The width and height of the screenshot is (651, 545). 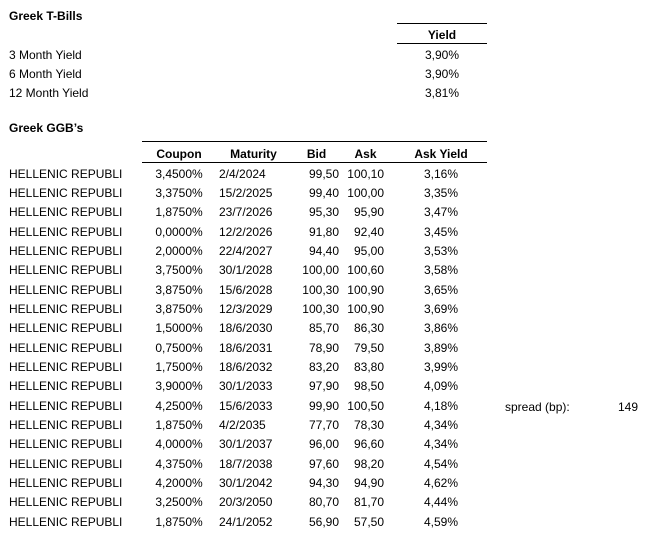 What do you see at coordinates (365, 173) in the screenshot?
I see `ggb-bond-ask: 100,10` at bounding box center [365, 173].